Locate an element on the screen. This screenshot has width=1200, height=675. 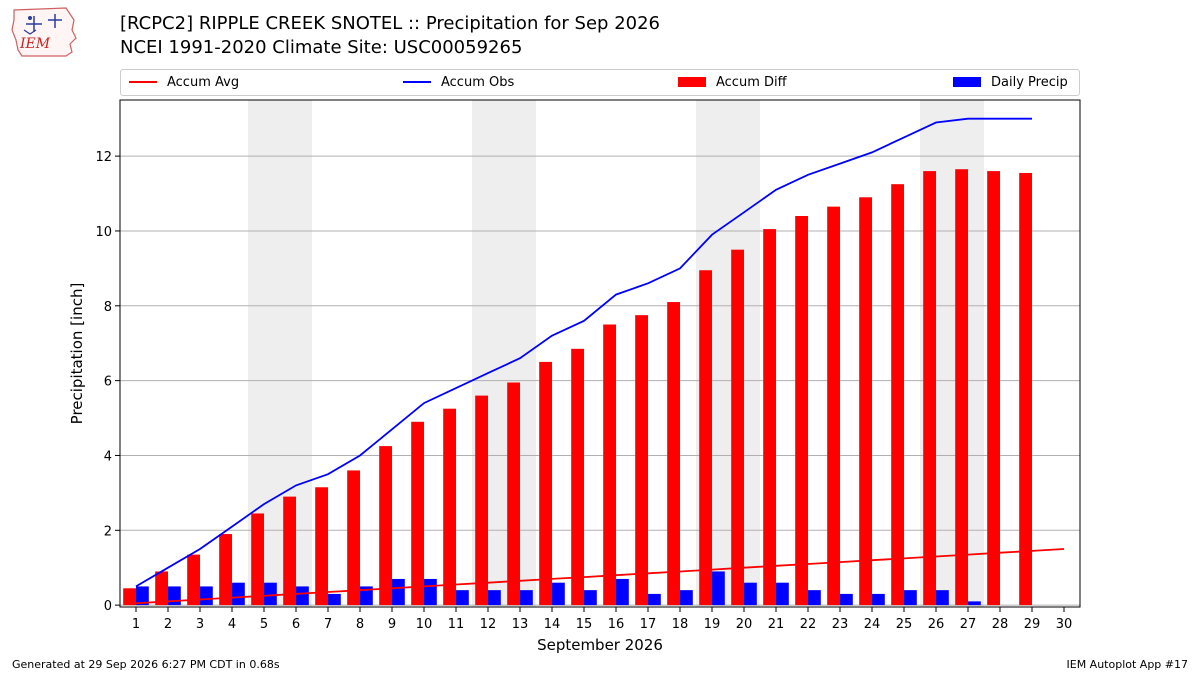
x-tick-label-5: 5 is located at coordinates (264, 624).